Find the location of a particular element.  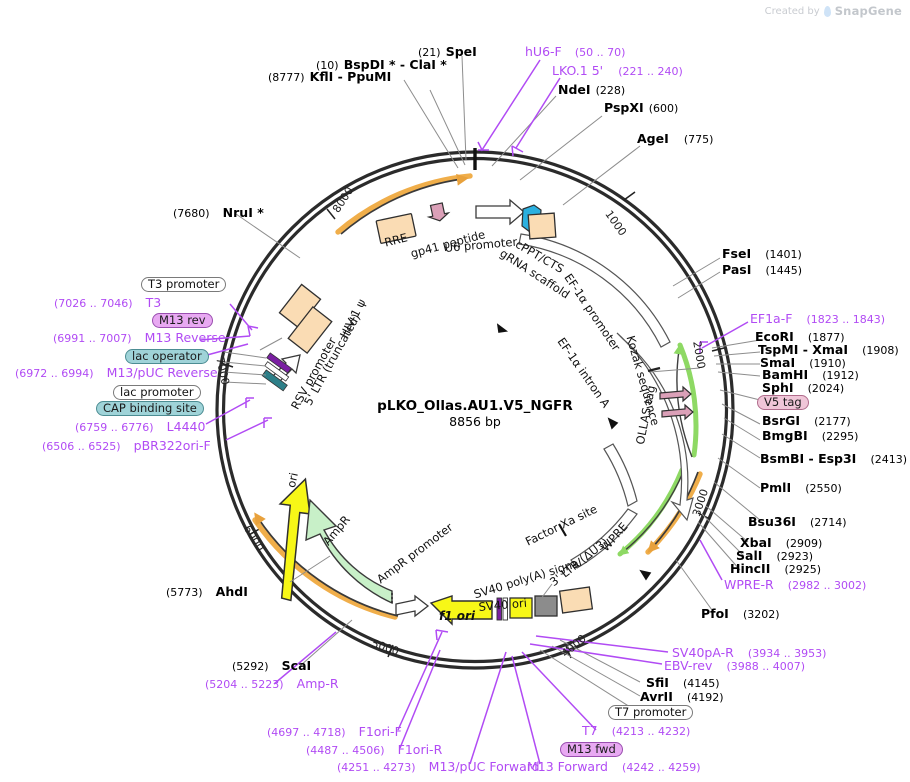

primer-range: (4242 .. 4259) is located at coordinates (661, 767).